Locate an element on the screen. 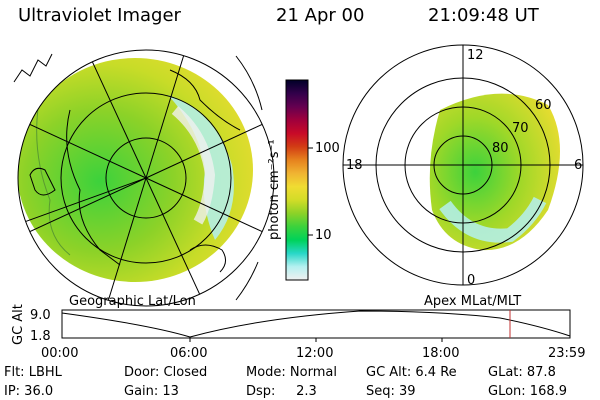  altitude-x-tick-2359: 23:59 is located at coordinates (566, 353).